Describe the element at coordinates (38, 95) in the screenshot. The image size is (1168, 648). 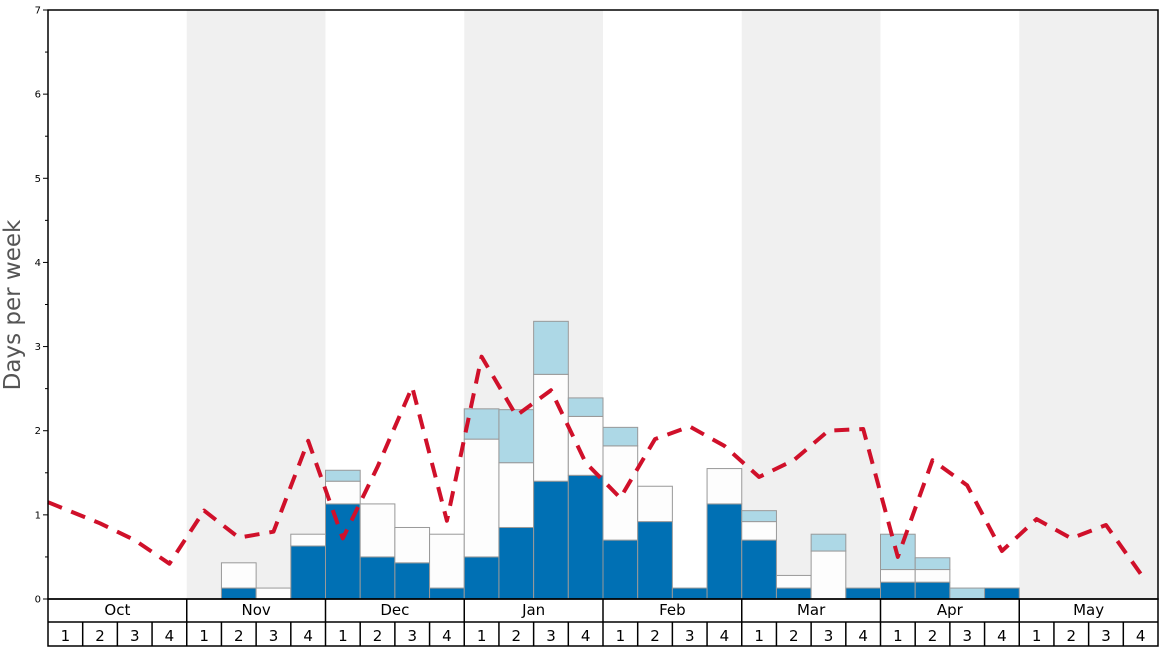
I see `y-tick-label: 6` at that location.